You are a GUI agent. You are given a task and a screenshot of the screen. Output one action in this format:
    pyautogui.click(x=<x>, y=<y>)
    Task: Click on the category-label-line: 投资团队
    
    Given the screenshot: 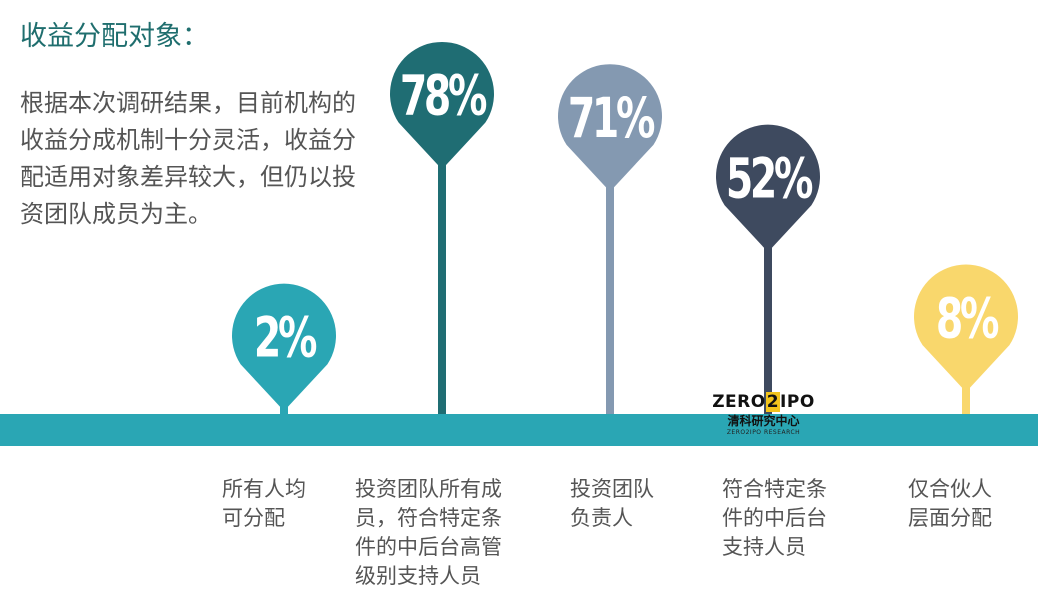 What is the action you would take?
    pyautogui.click(x=612, y=489)
    